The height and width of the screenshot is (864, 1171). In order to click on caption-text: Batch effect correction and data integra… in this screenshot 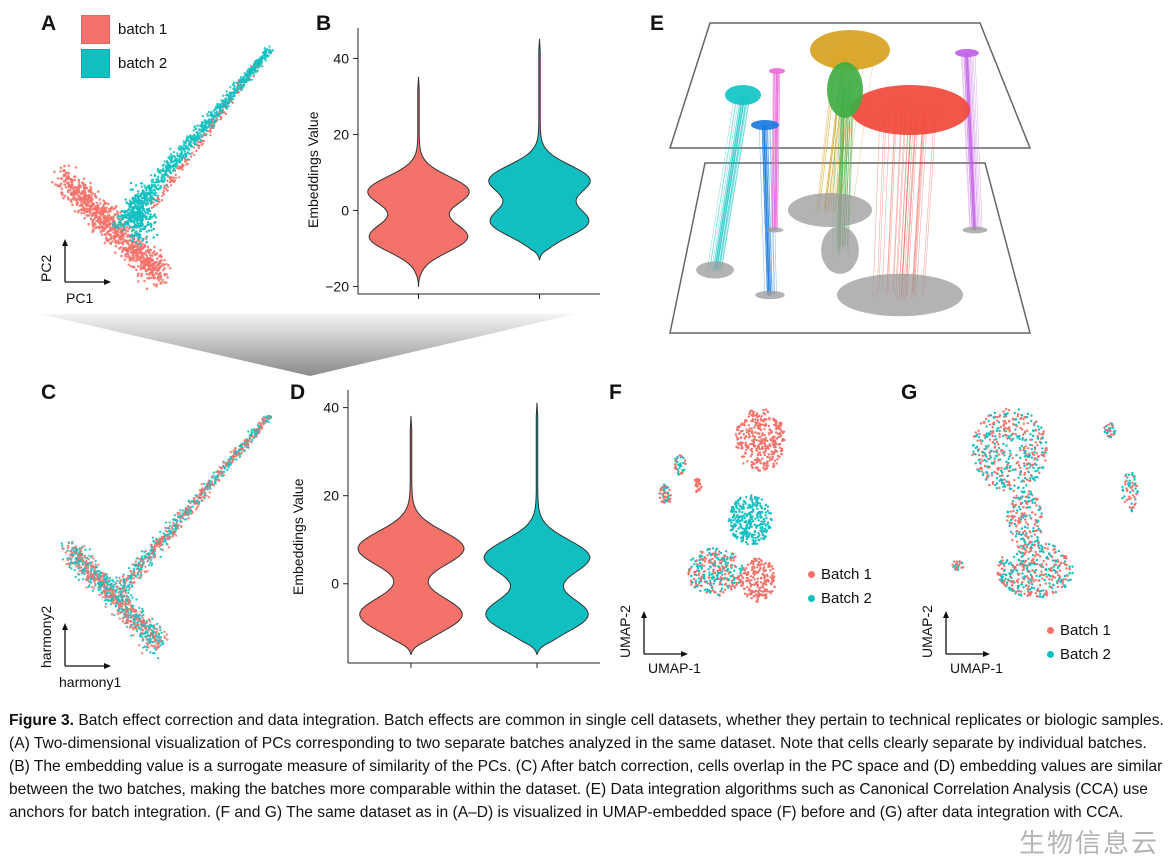, I will do `click(586, 766)`.